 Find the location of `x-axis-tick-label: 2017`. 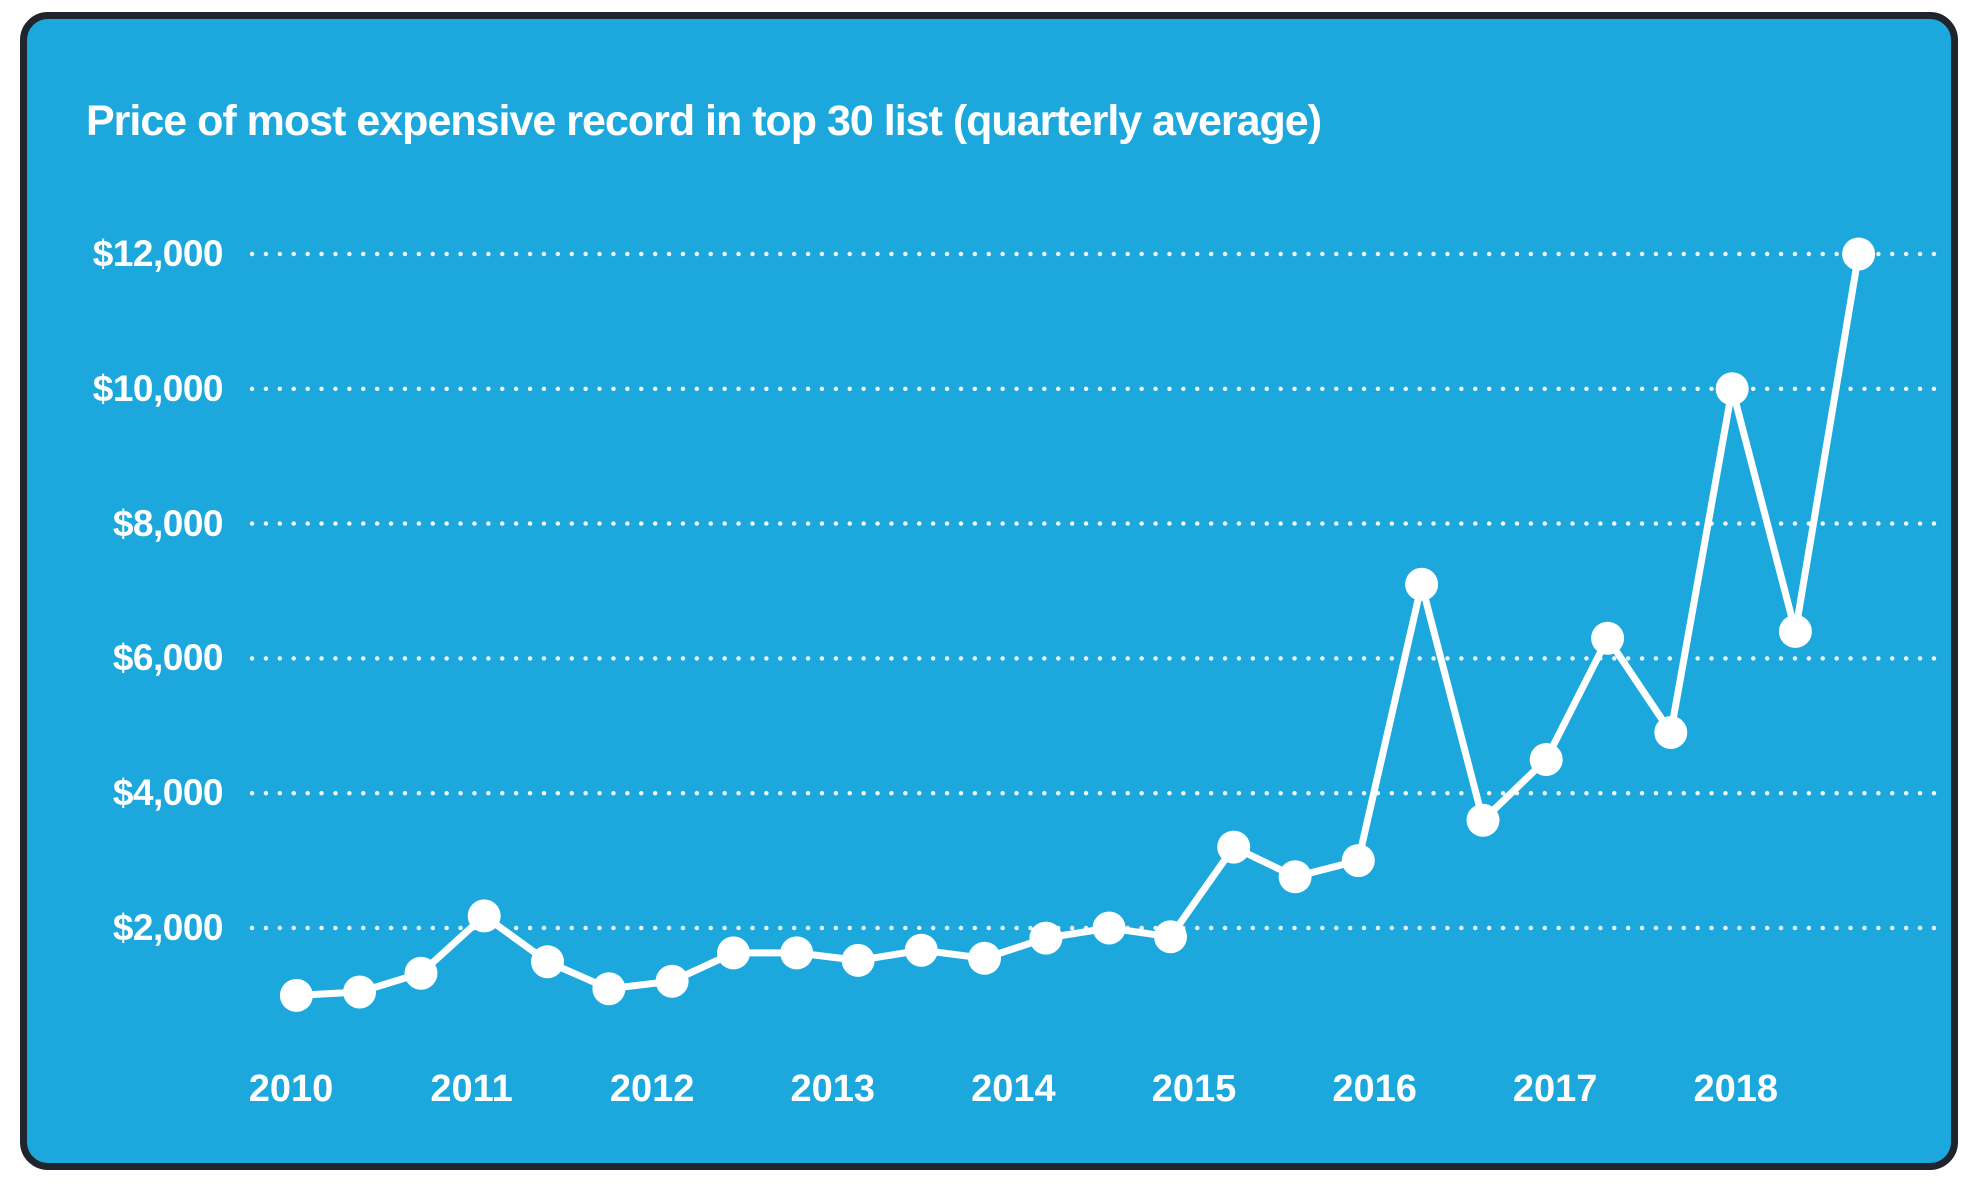

x-axis-tick-label: 2017 is located at coordinates (1555, 1089).